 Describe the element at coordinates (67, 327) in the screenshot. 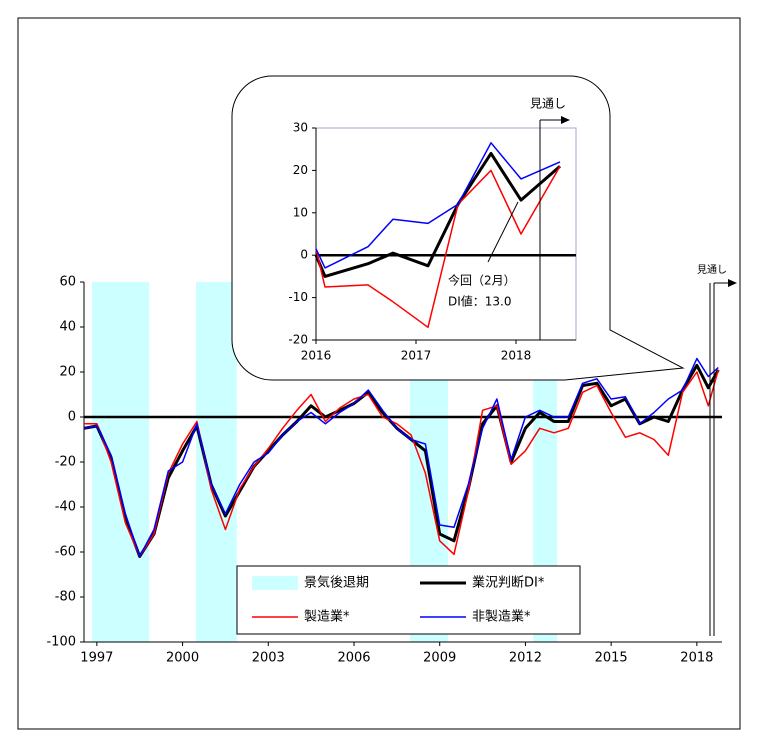

I see `y-tick-label: 40` at that location.